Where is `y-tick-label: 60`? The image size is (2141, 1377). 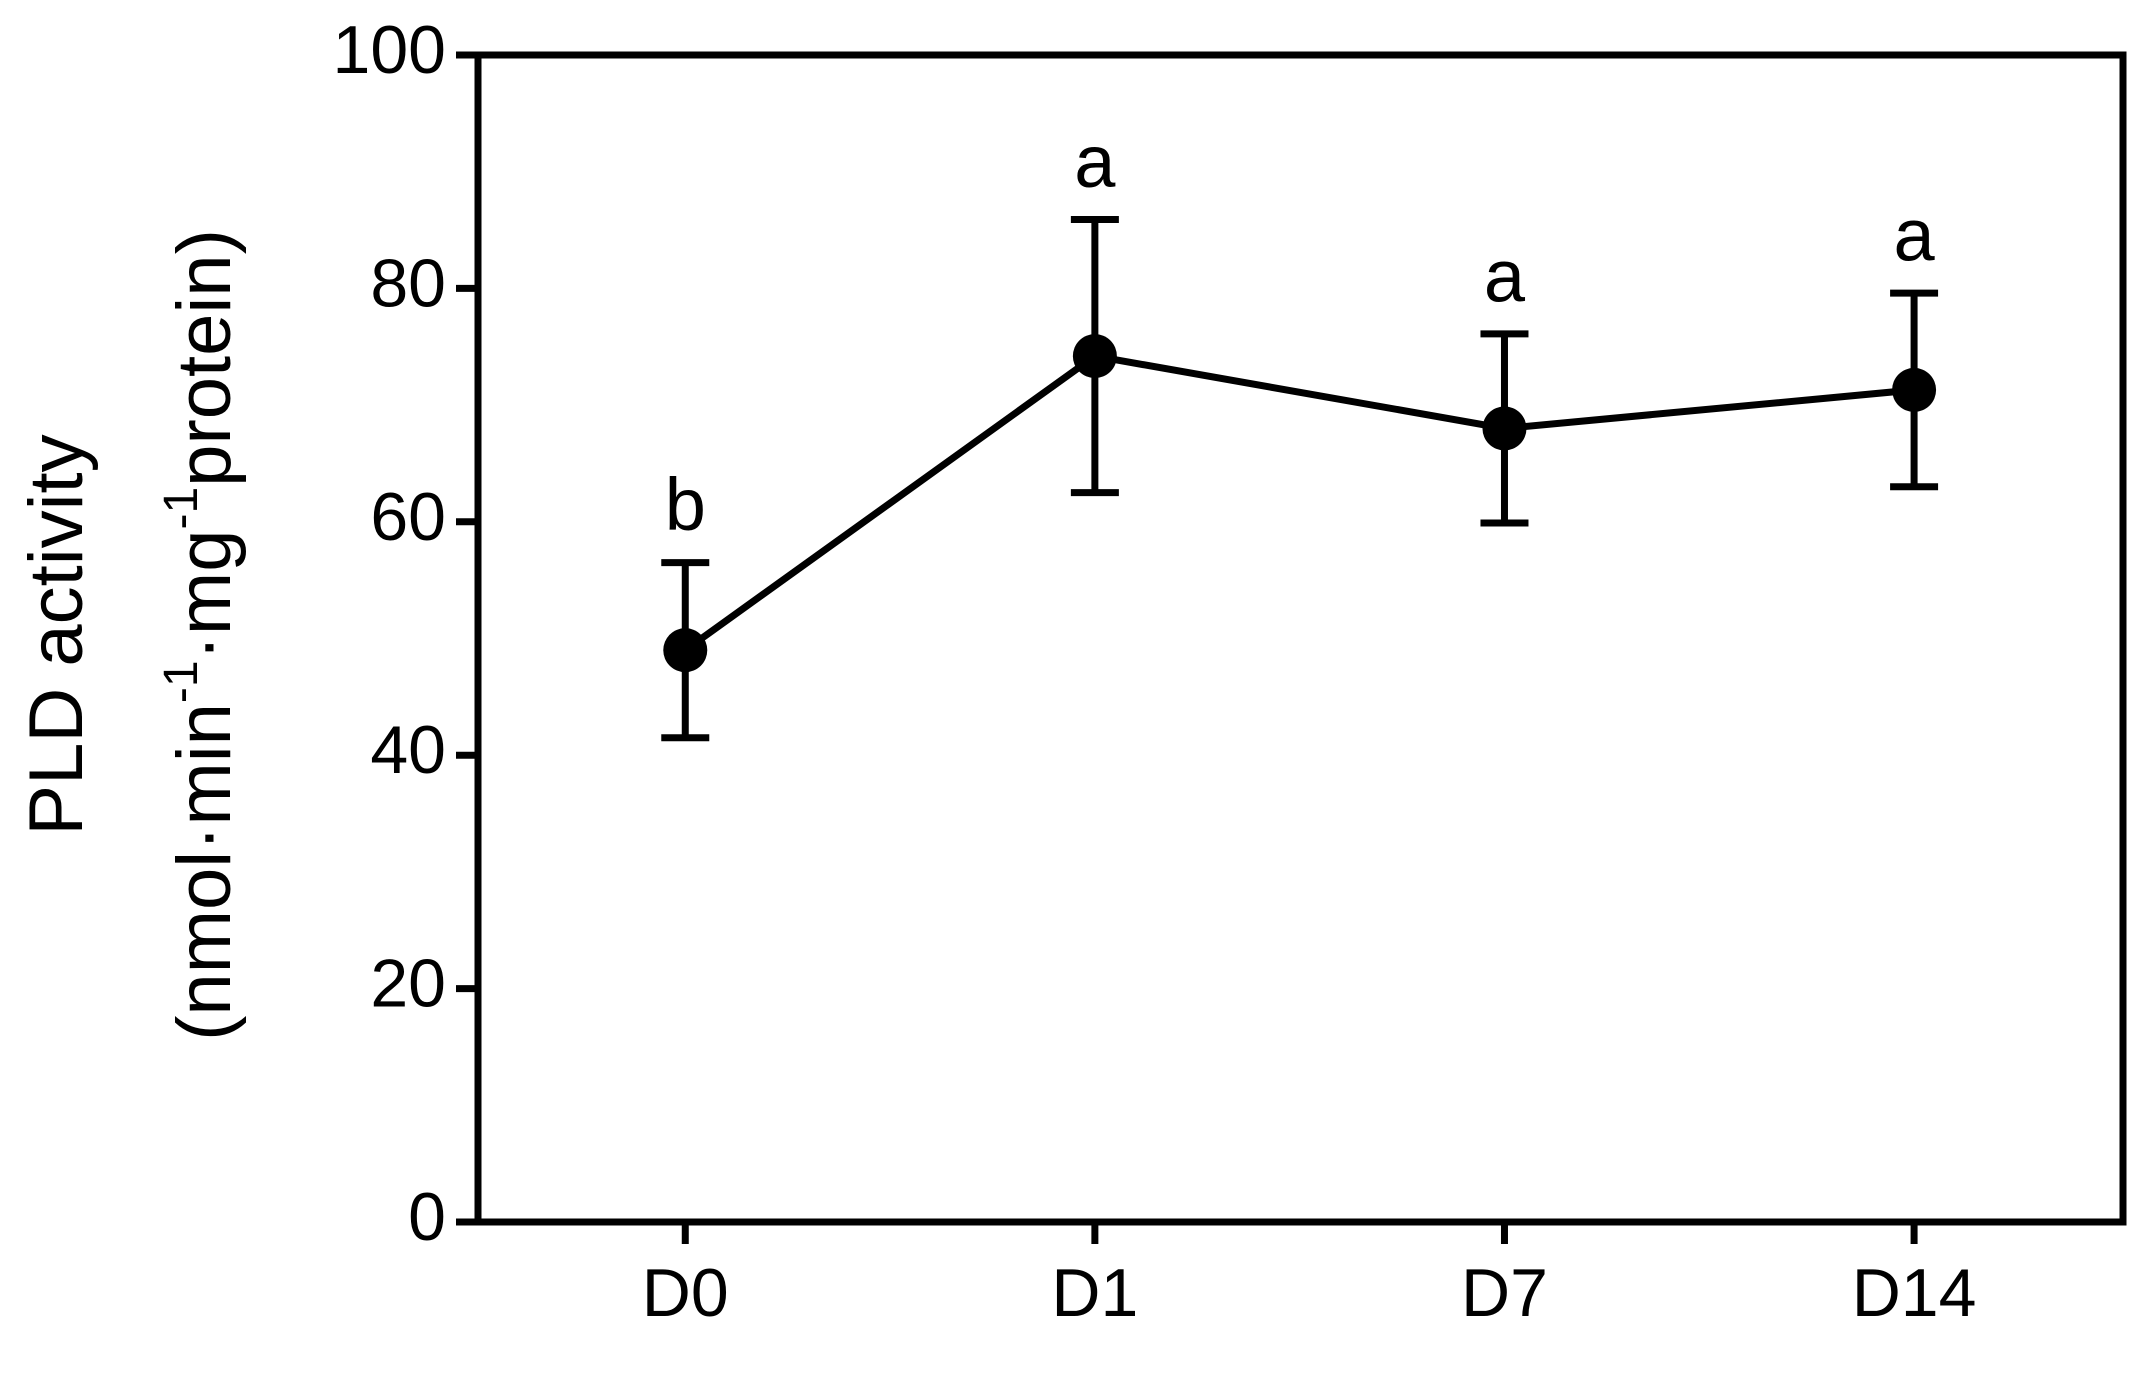
y-tick-label: 60 is located at coordinates (408, 517).